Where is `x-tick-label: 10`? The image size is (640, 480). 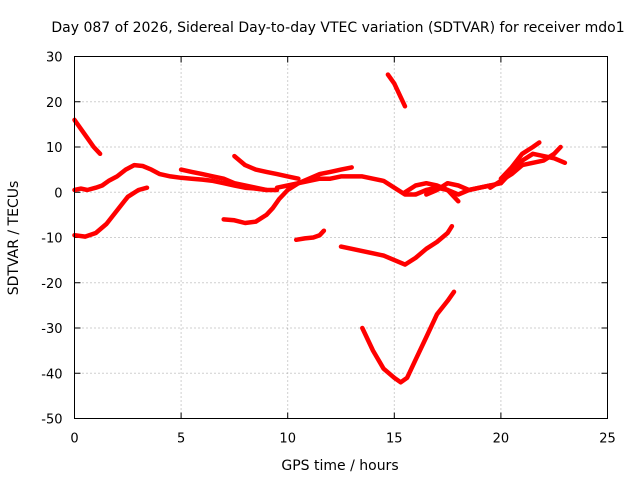
x-tick-label: 10 is located at coordinates (287, 439).